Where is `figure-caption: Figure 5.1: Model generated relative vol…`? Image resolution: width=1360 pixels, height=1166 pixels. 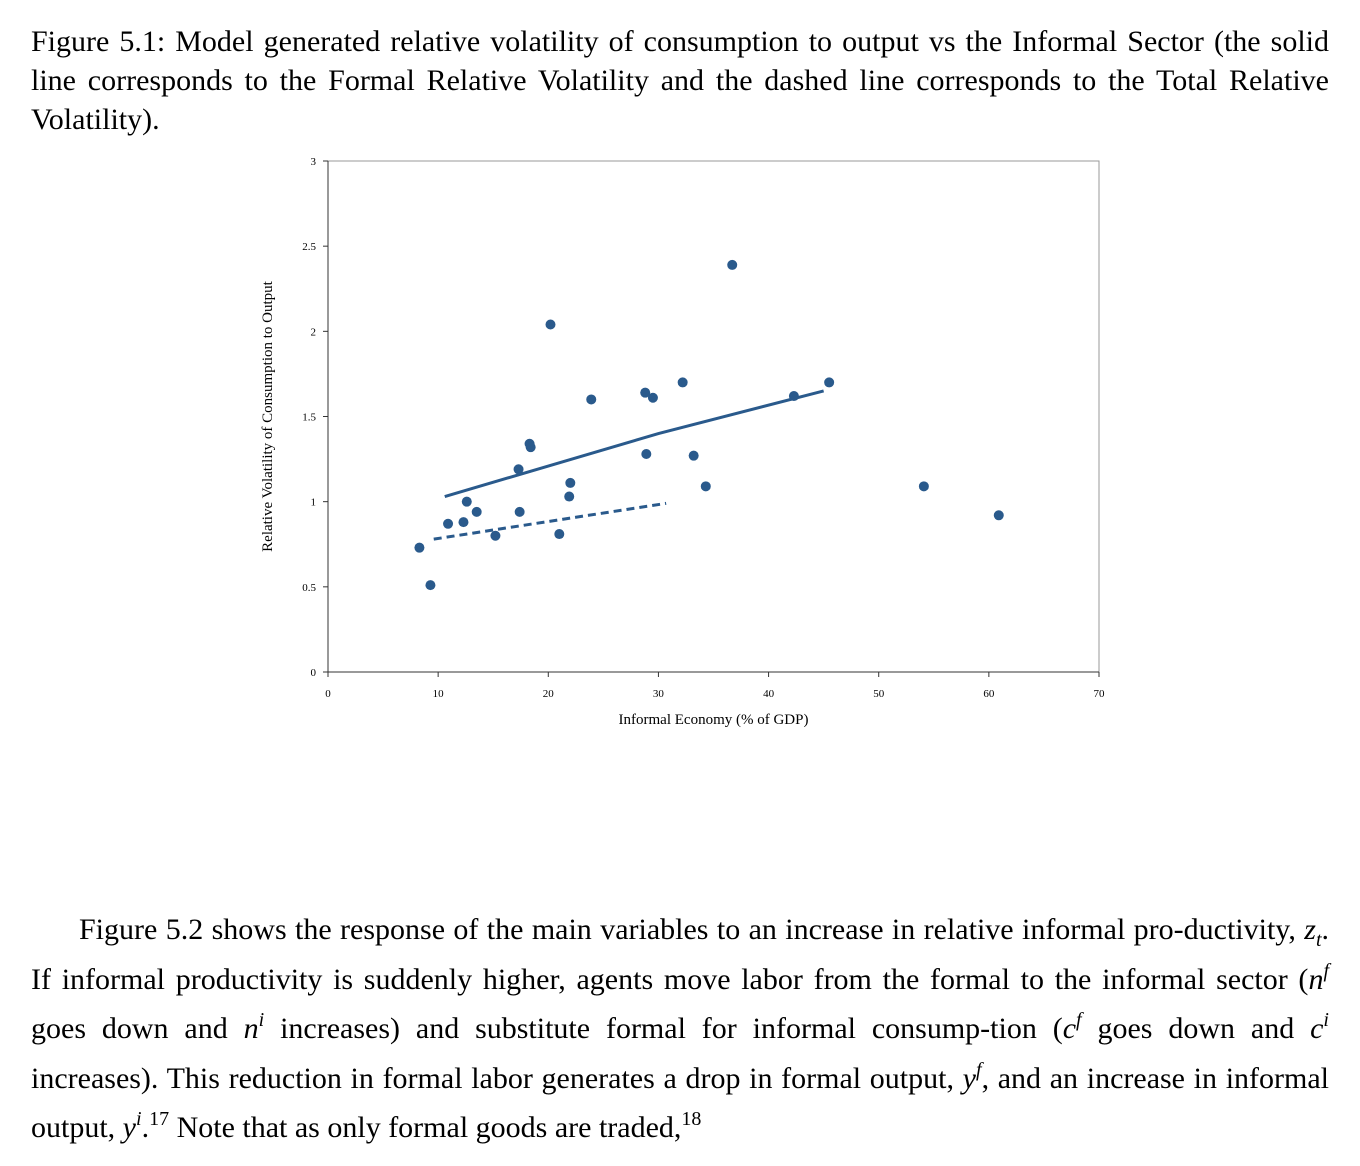 figure-caption: Figure 5.1: Model generated relative vol… is located at coordinates (680, 80).